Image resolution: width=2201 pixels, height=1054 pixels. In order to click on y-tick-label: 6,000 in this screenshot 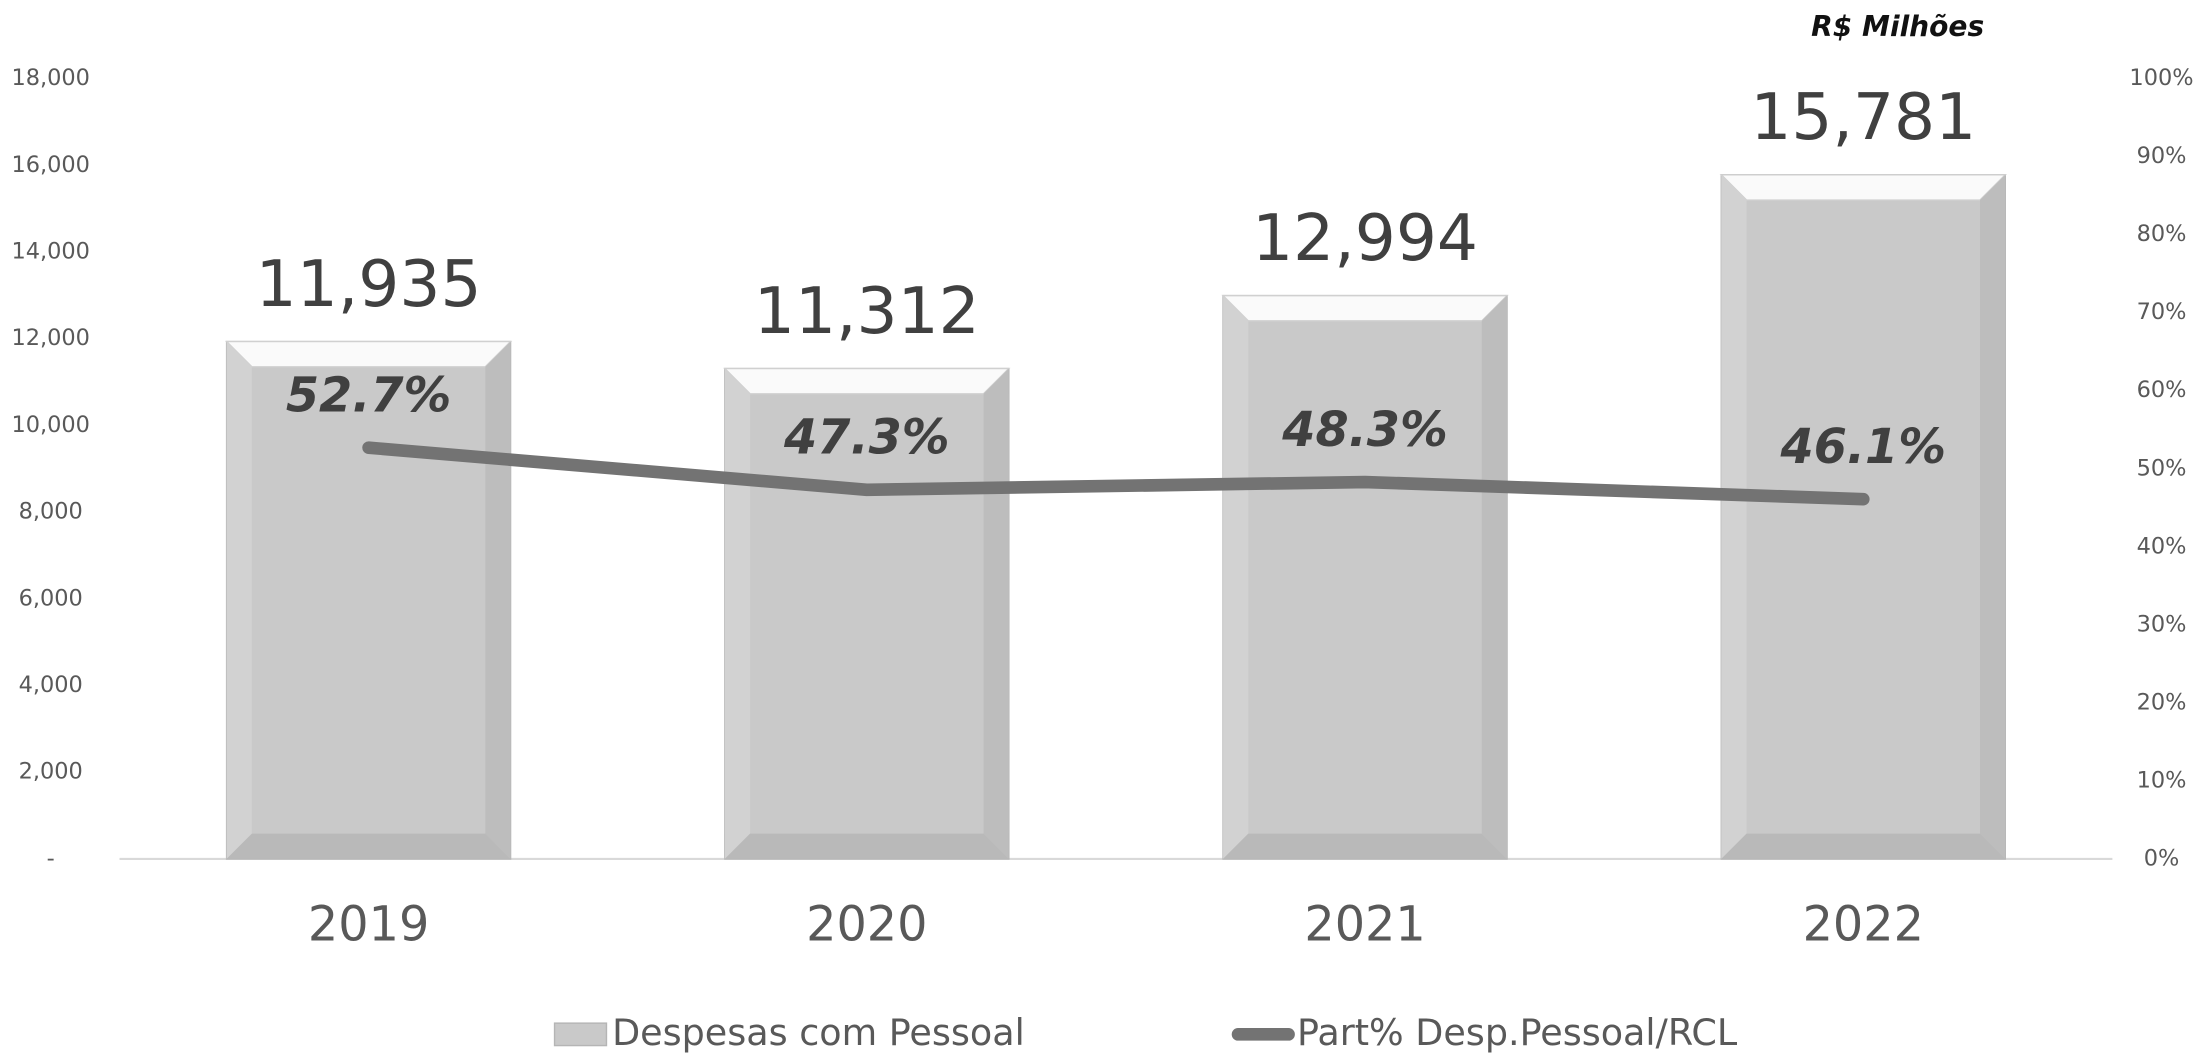, I will do `click(51, 598)`.